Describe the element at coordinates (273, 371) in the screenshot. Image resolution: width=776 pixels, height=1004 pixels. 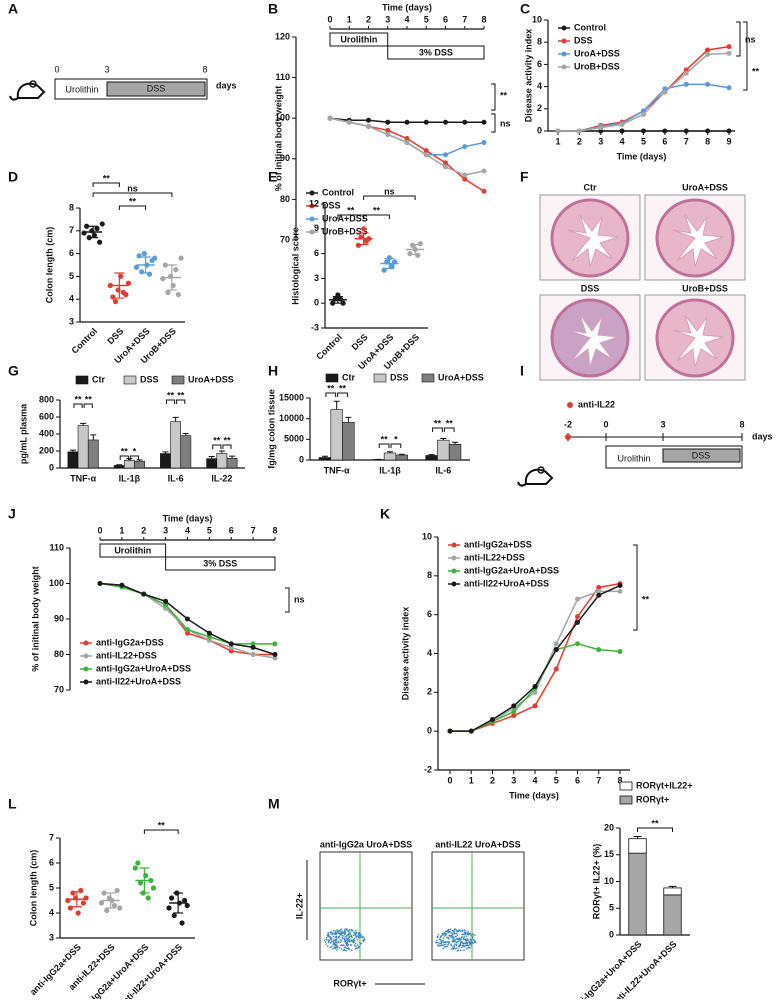
I see `panel-letter: H` at that location.